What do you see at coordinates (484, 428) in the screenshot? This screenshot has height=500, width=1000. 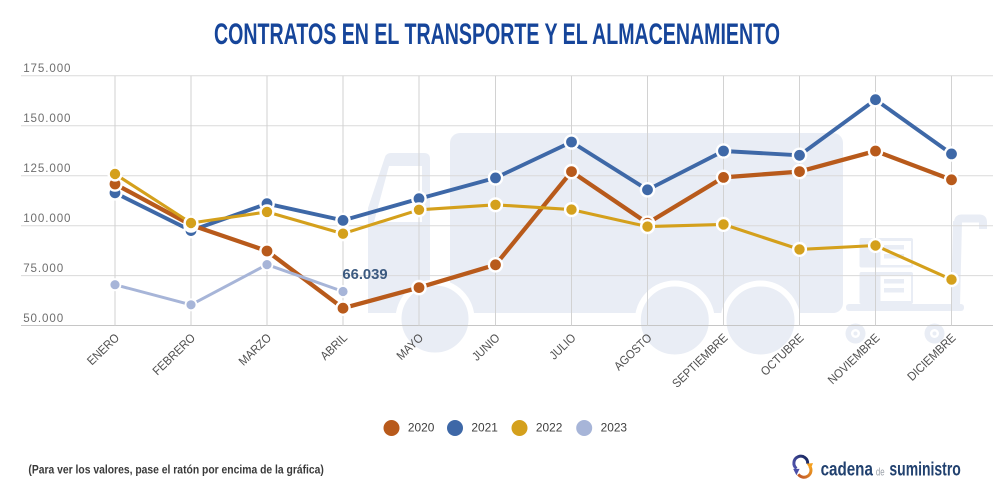 I see `svg-text: 2021` at bounding box center [484, 428].